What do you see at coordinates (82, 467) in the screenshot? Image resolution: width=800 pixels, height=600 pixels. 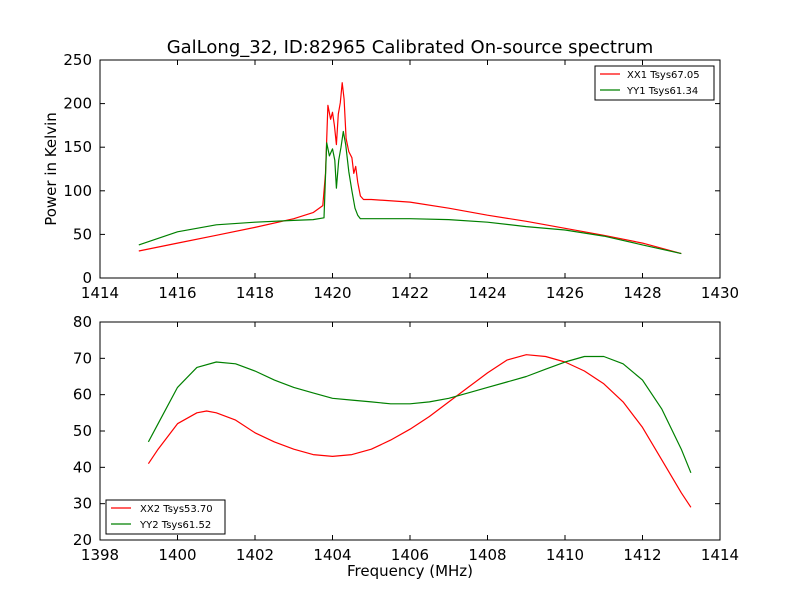 I see `bottom-y-tick-label: 40` at bounding box center [82, 467].